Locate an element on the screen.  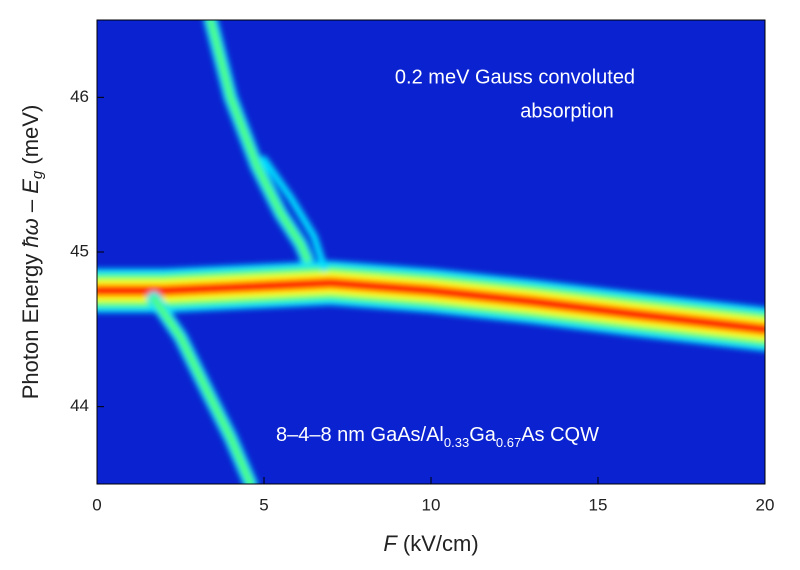
y-label-part: Photon Energy is located at coordinates (30, 324).